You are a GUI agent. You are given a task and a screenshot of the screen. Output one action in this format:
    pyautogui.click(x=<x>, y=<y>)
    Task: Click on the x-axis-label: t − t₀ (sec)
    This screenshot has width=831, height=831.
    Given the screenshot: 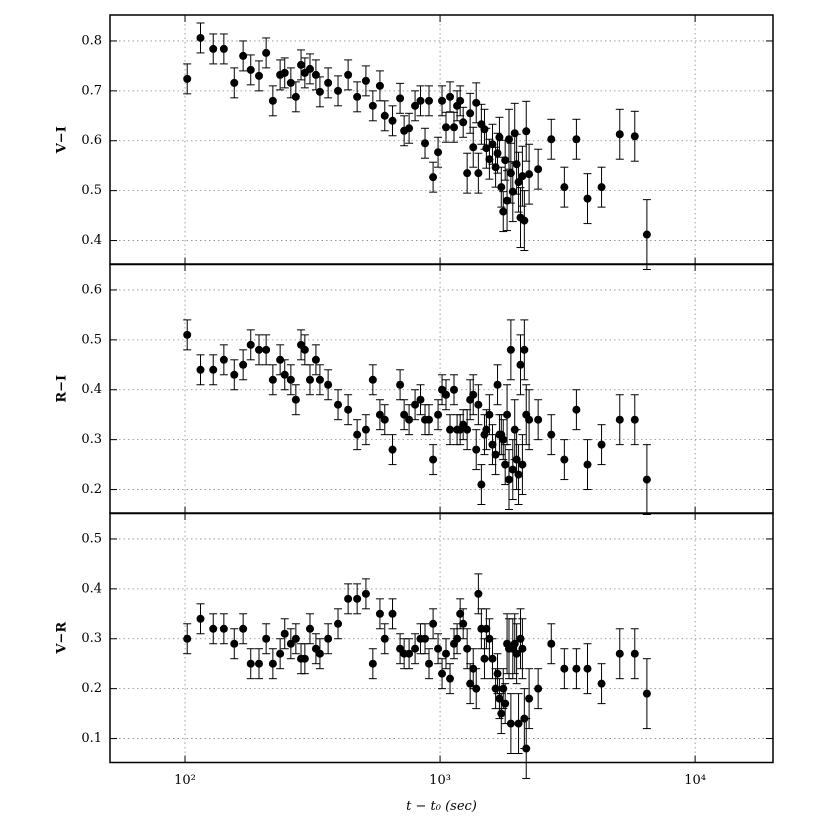 What is the action you would take?
    pyautogui.click(x=441, y=806)
    